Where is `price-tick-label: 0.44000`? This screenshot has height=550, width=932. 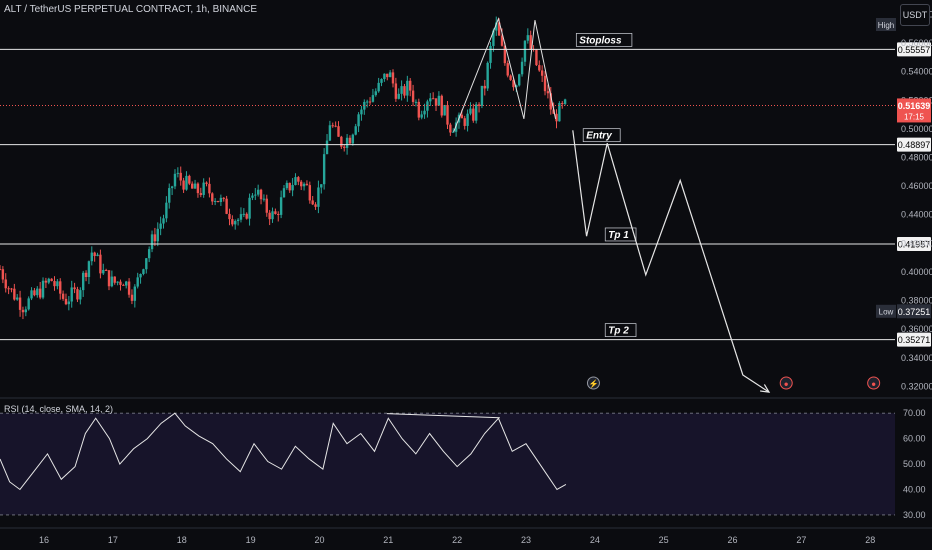 price-tick-label: 0.44000 is located at coordinates (916, 215).